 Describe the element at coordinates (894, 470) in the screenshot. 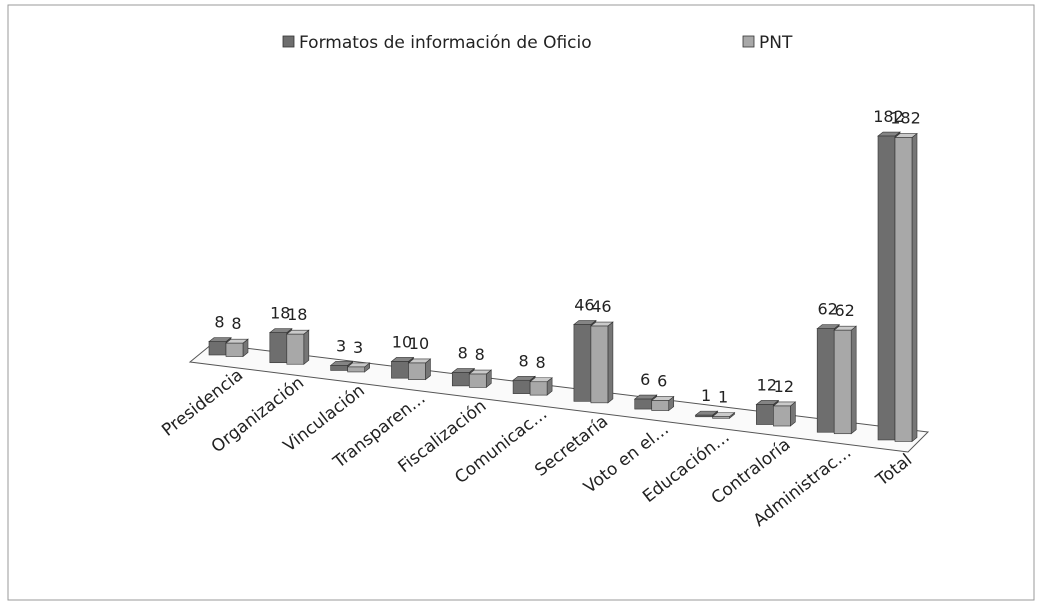

I see `x-tick-label: Total` at that location.